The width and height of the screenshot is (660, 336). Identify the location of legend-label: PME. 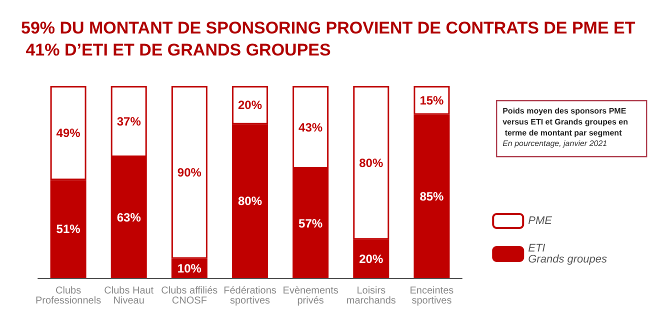
(540, 221).